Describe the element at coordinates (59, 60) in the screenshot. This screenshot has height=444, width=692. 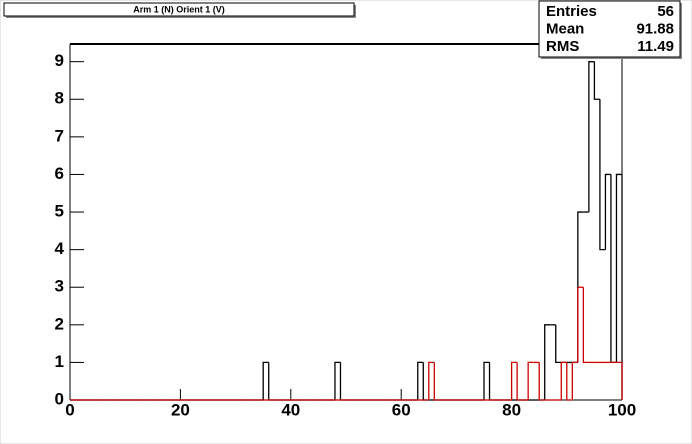
I see `y-tick-label: 9` at that location.